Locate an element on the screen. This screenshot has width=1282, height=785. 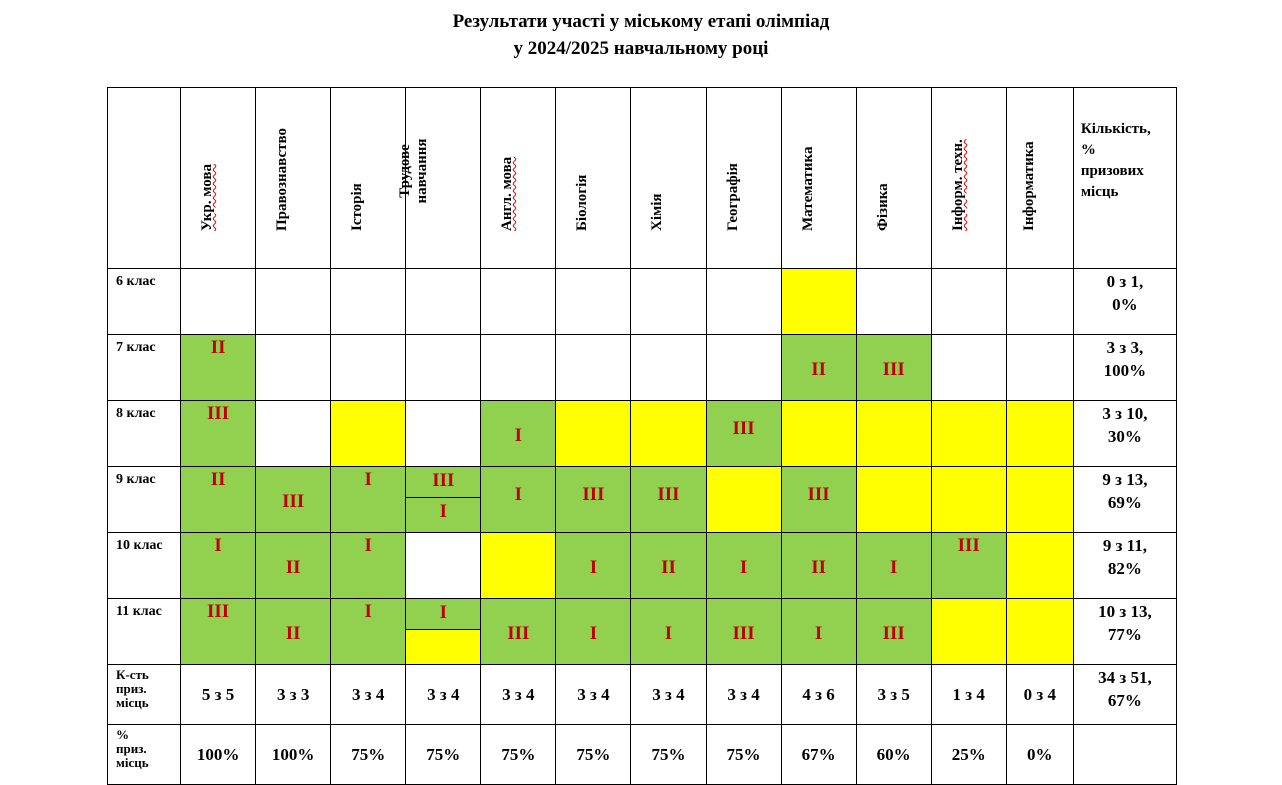
subject-label: Правознавство is located at coordinates (282, 179).